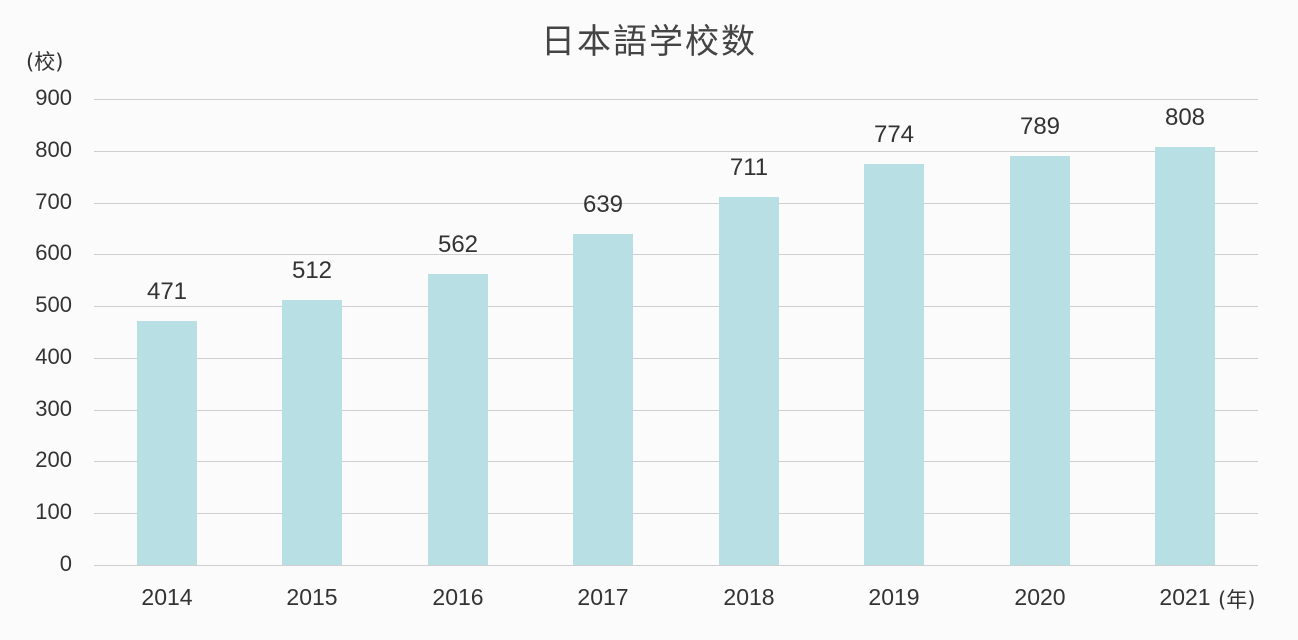 The width and height of the screenshot is (1298, 640). What do you see at coordinates (749, 381) in the screenshot?
I see `bar-2018` at bounding box center [749, 381].